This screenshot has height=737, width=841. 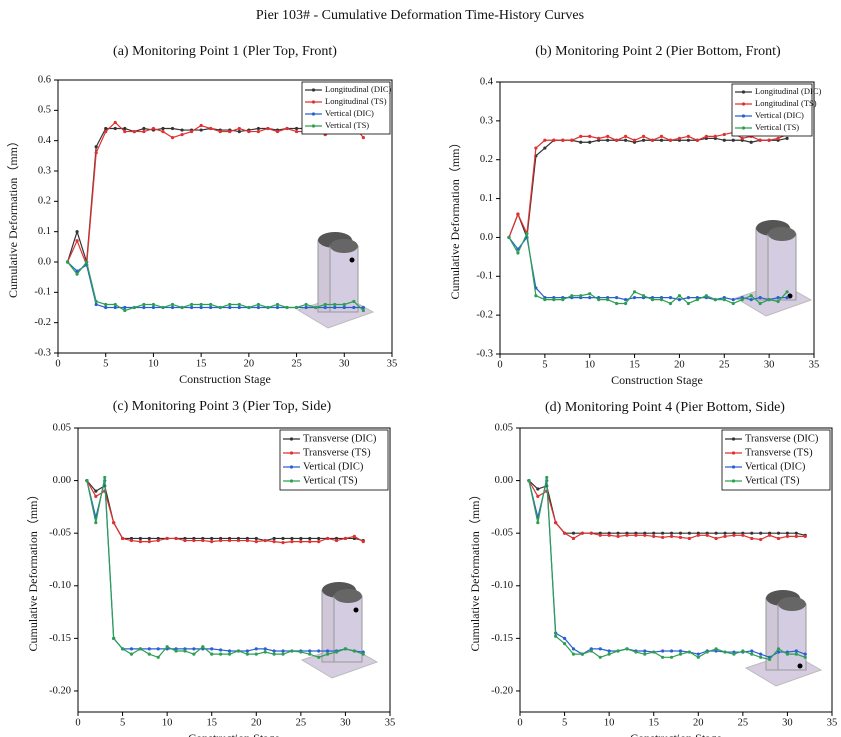 I want to click on chart-title: (c) Monitoring Point 3 (Pier Top, Side), so click(x=222, y=406).